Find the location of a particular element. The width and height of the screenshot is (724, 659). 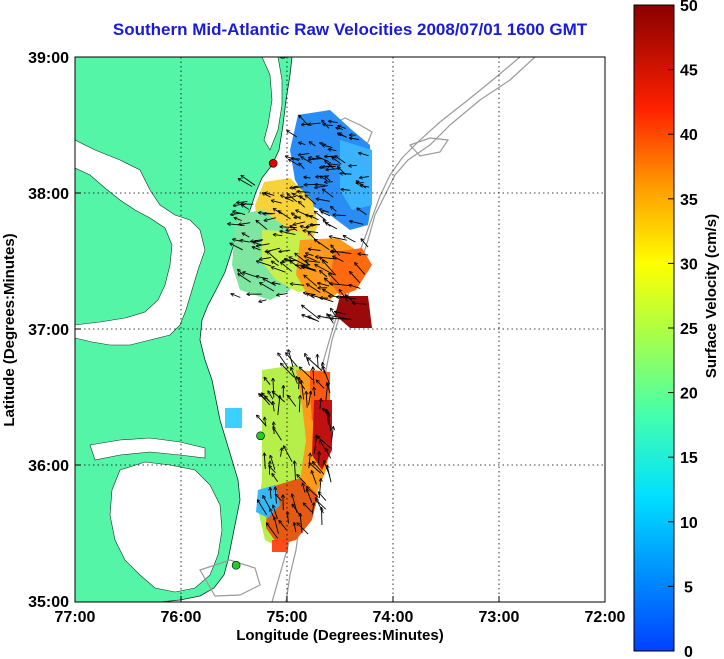

colorbar is located at coordinates (654, 328).